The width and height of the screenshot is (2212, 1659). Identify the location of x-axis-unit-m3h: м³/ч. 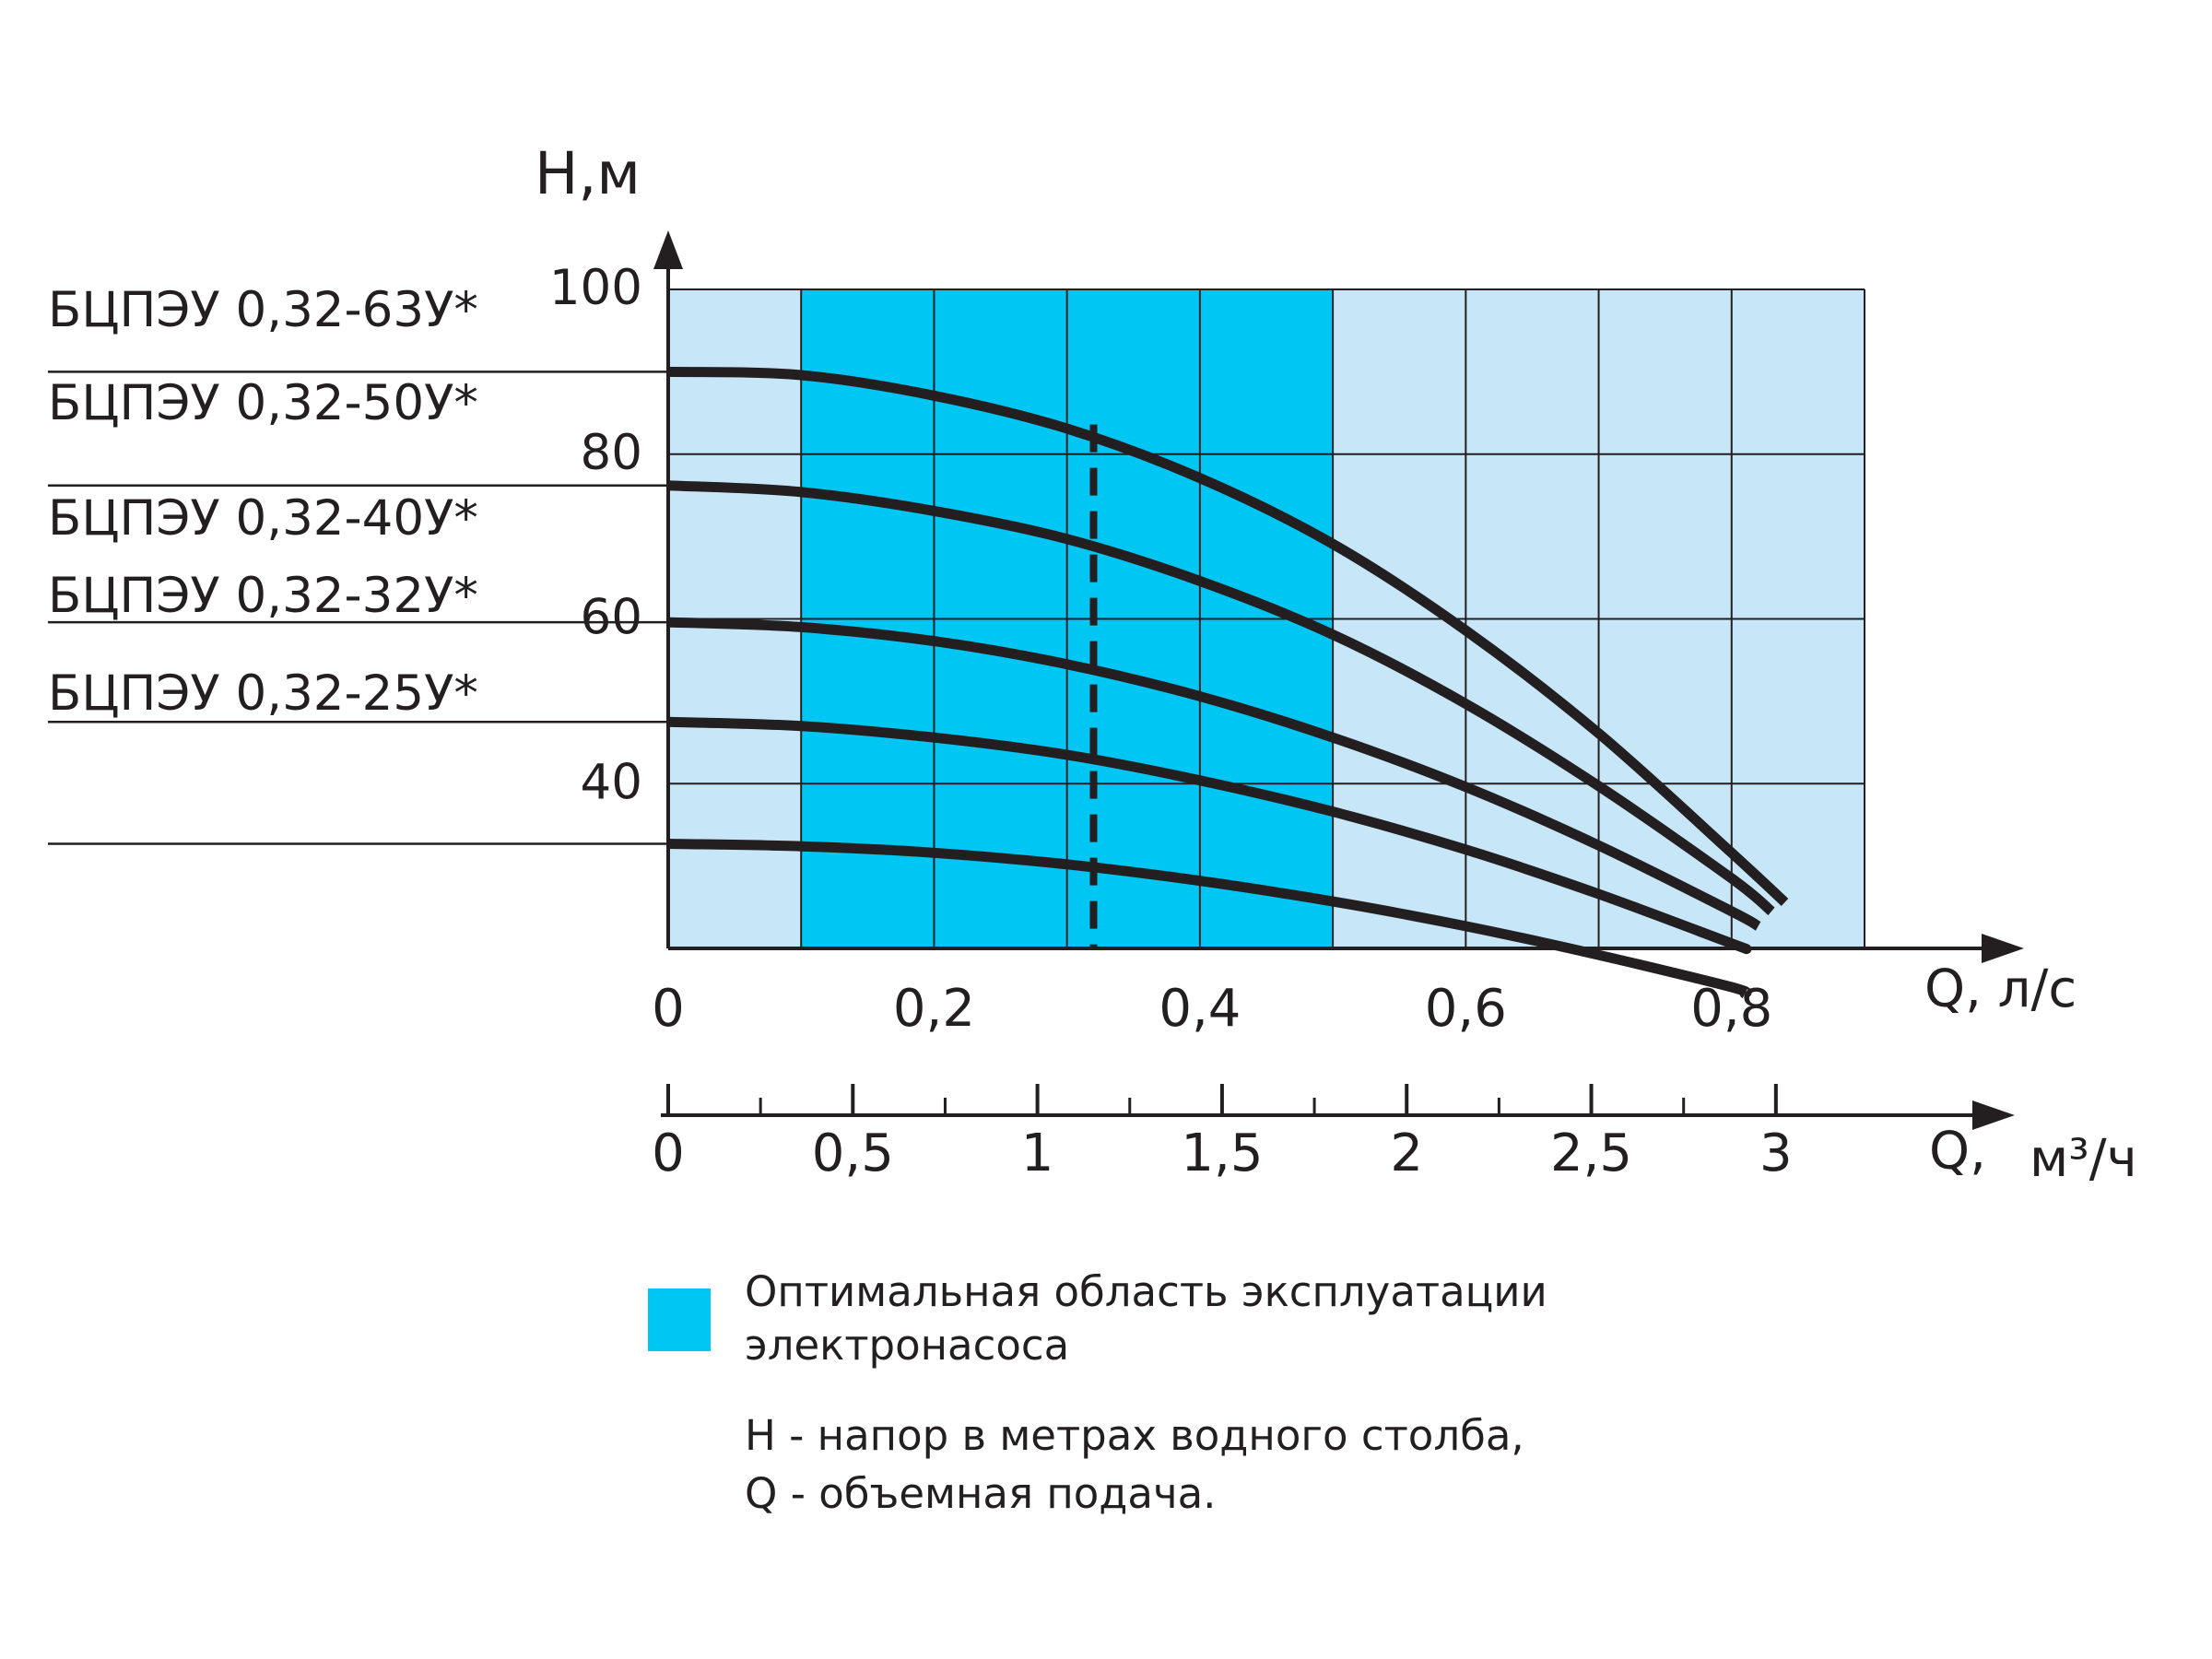
(2083, 1159).